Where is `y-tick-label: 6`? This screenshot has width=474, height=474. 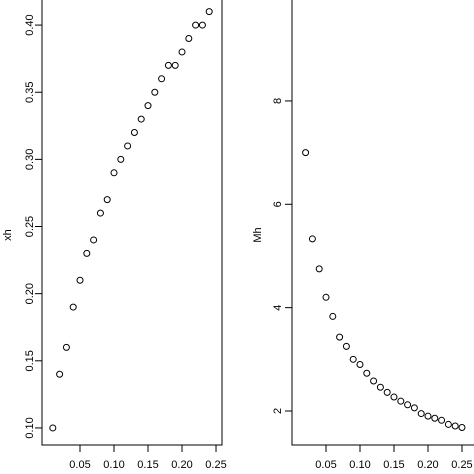 y-tick-label: 6 is located at coordinates (278, 204).